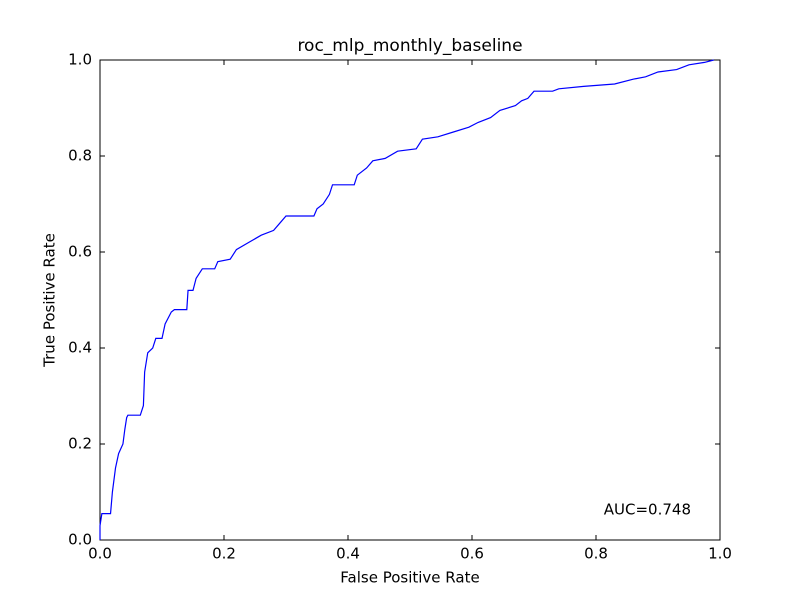 This screenshot has height=600, width=800. What do you see at coordinates (409, 46) in the screenshot?
I see `chart-title: roc_mlp_monthly_baseline` at bounding box center [409, 46].